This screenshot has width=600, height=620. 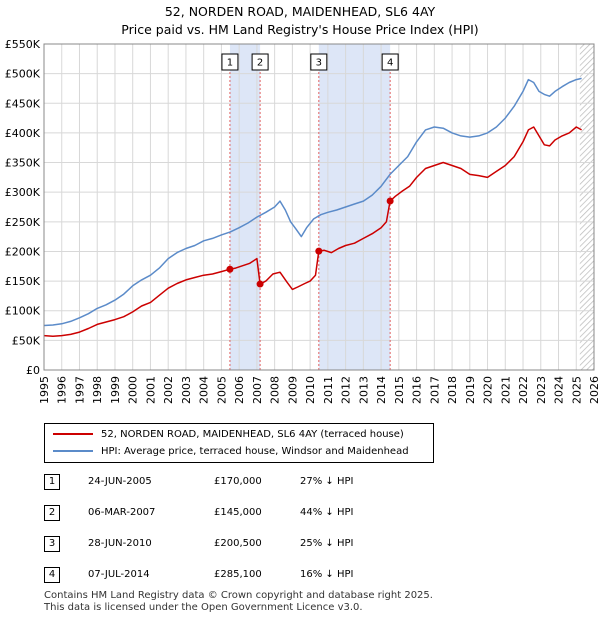 I want to click on x-tick-label: 2017, so click(x=434, y=390).